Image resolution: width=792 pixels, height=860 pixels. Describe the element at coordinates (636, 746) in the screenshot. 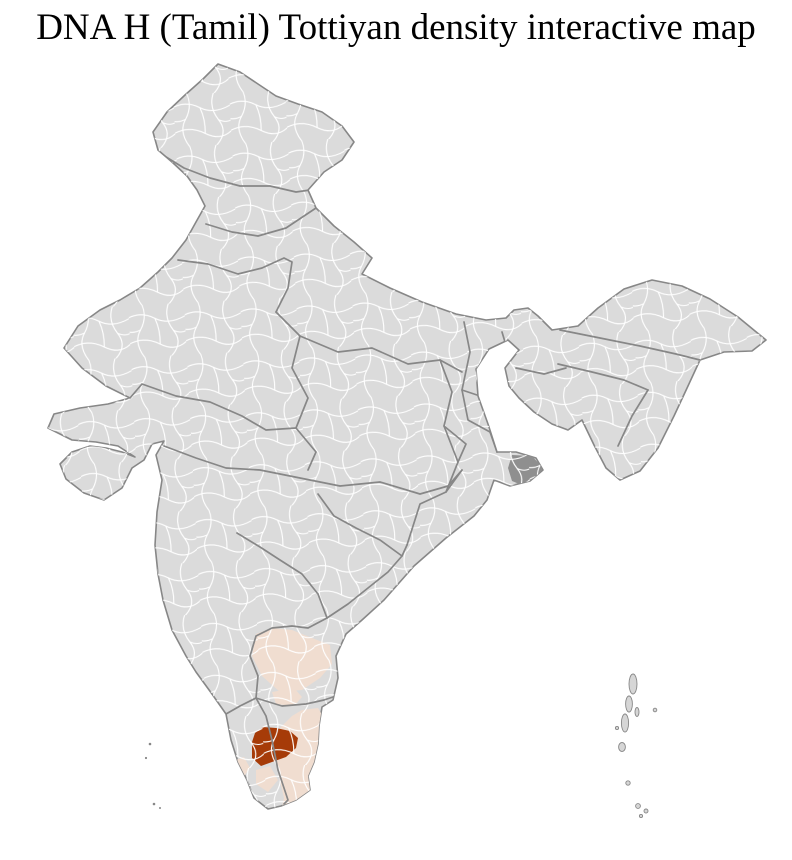

I see `andaman-nicobar-islands` at that location.